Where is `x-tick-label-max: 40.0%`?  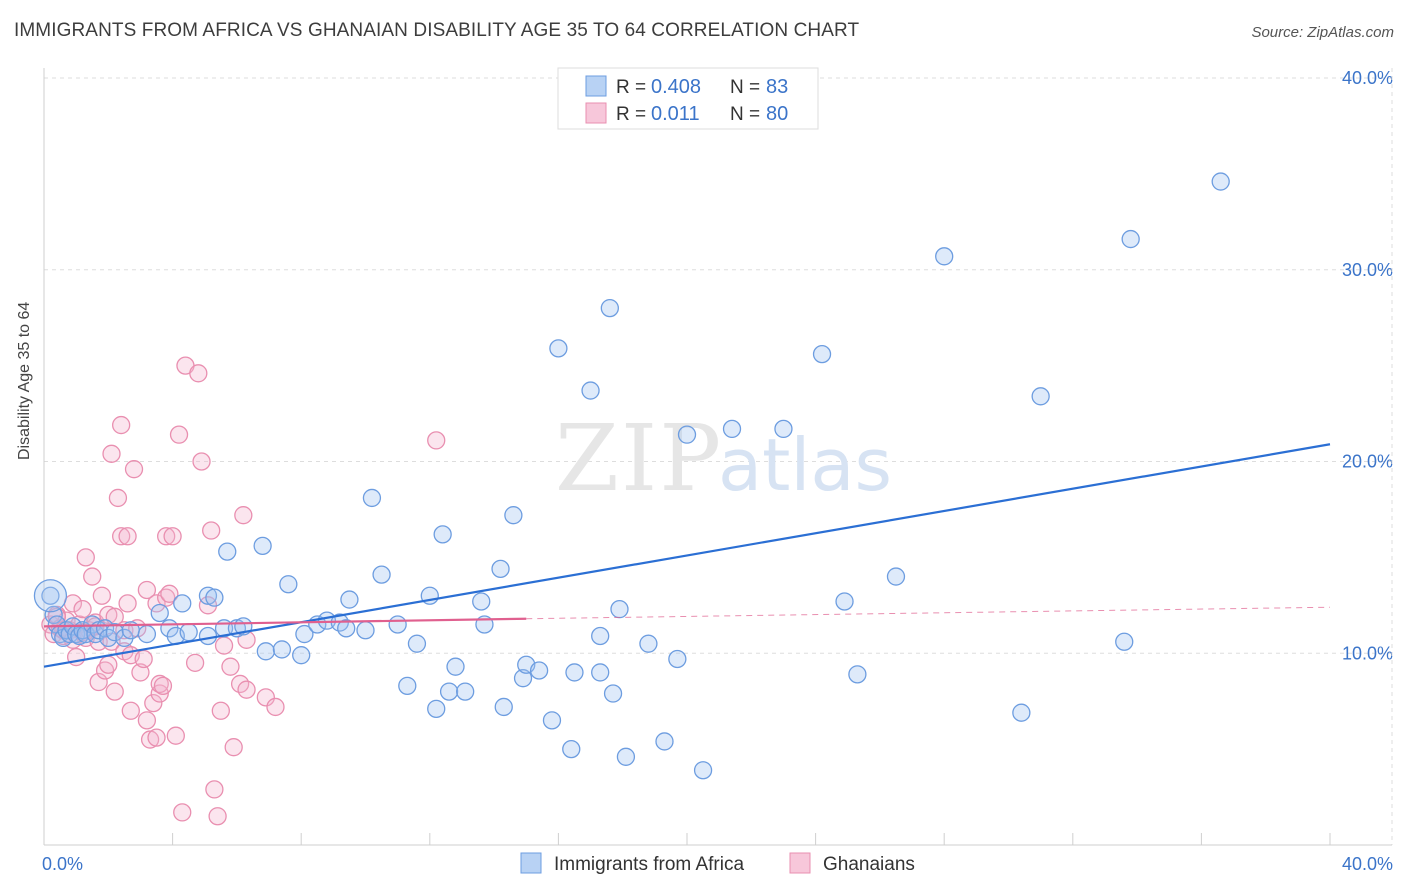
x-tick-label-max: 40.0% is located at coordinates (1367, 864).